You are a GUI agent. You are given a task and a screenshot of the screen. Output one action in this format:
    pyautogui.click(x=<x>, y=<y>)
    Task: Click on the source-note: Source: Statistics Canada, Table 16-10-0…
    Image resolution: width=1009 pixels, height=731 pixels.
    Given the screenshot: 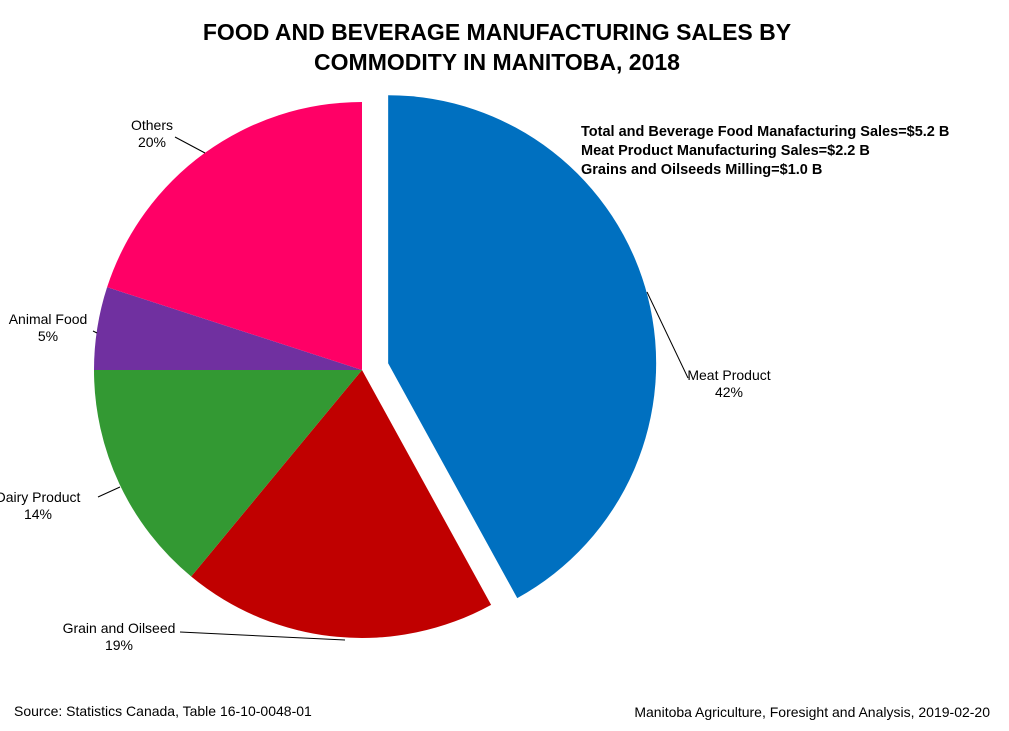 What is the action you would take?
    pyautogui.click(x=163, y=711)
    